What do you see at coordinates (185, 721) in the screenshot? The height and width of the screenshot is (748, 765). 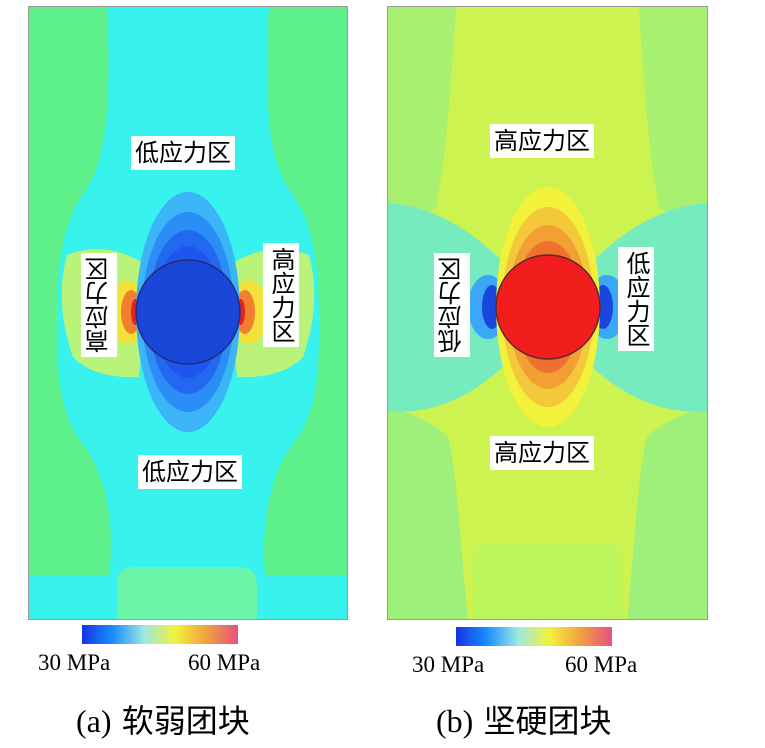 I see `caption-text: 软弱团块` at bounding box center [185, 721].